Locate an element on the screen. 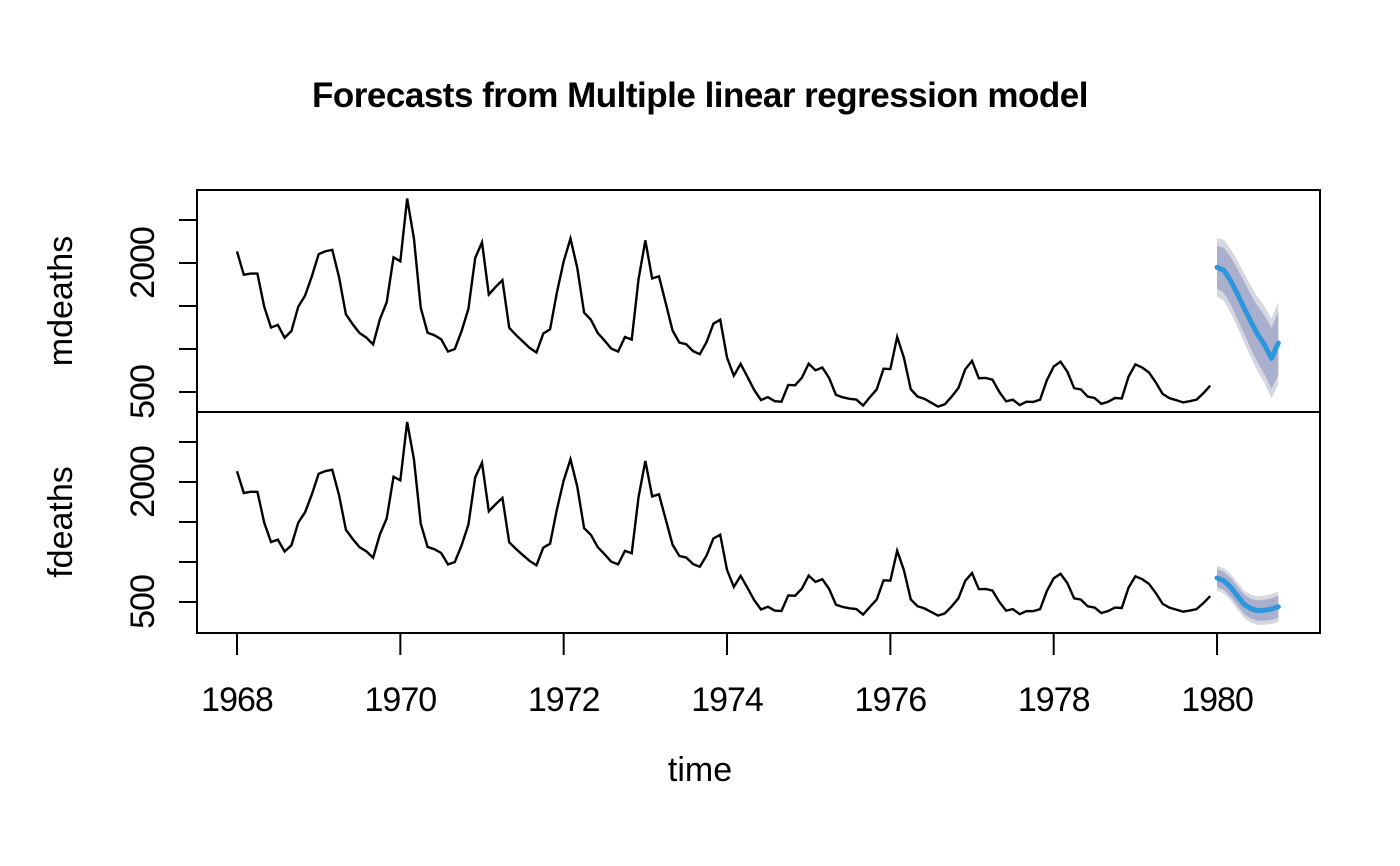 Image resolution: width=1400 pixels, height=866 pixels. y-axis-title-fdeaths: fdeaths is located at coordinates (61, 522).